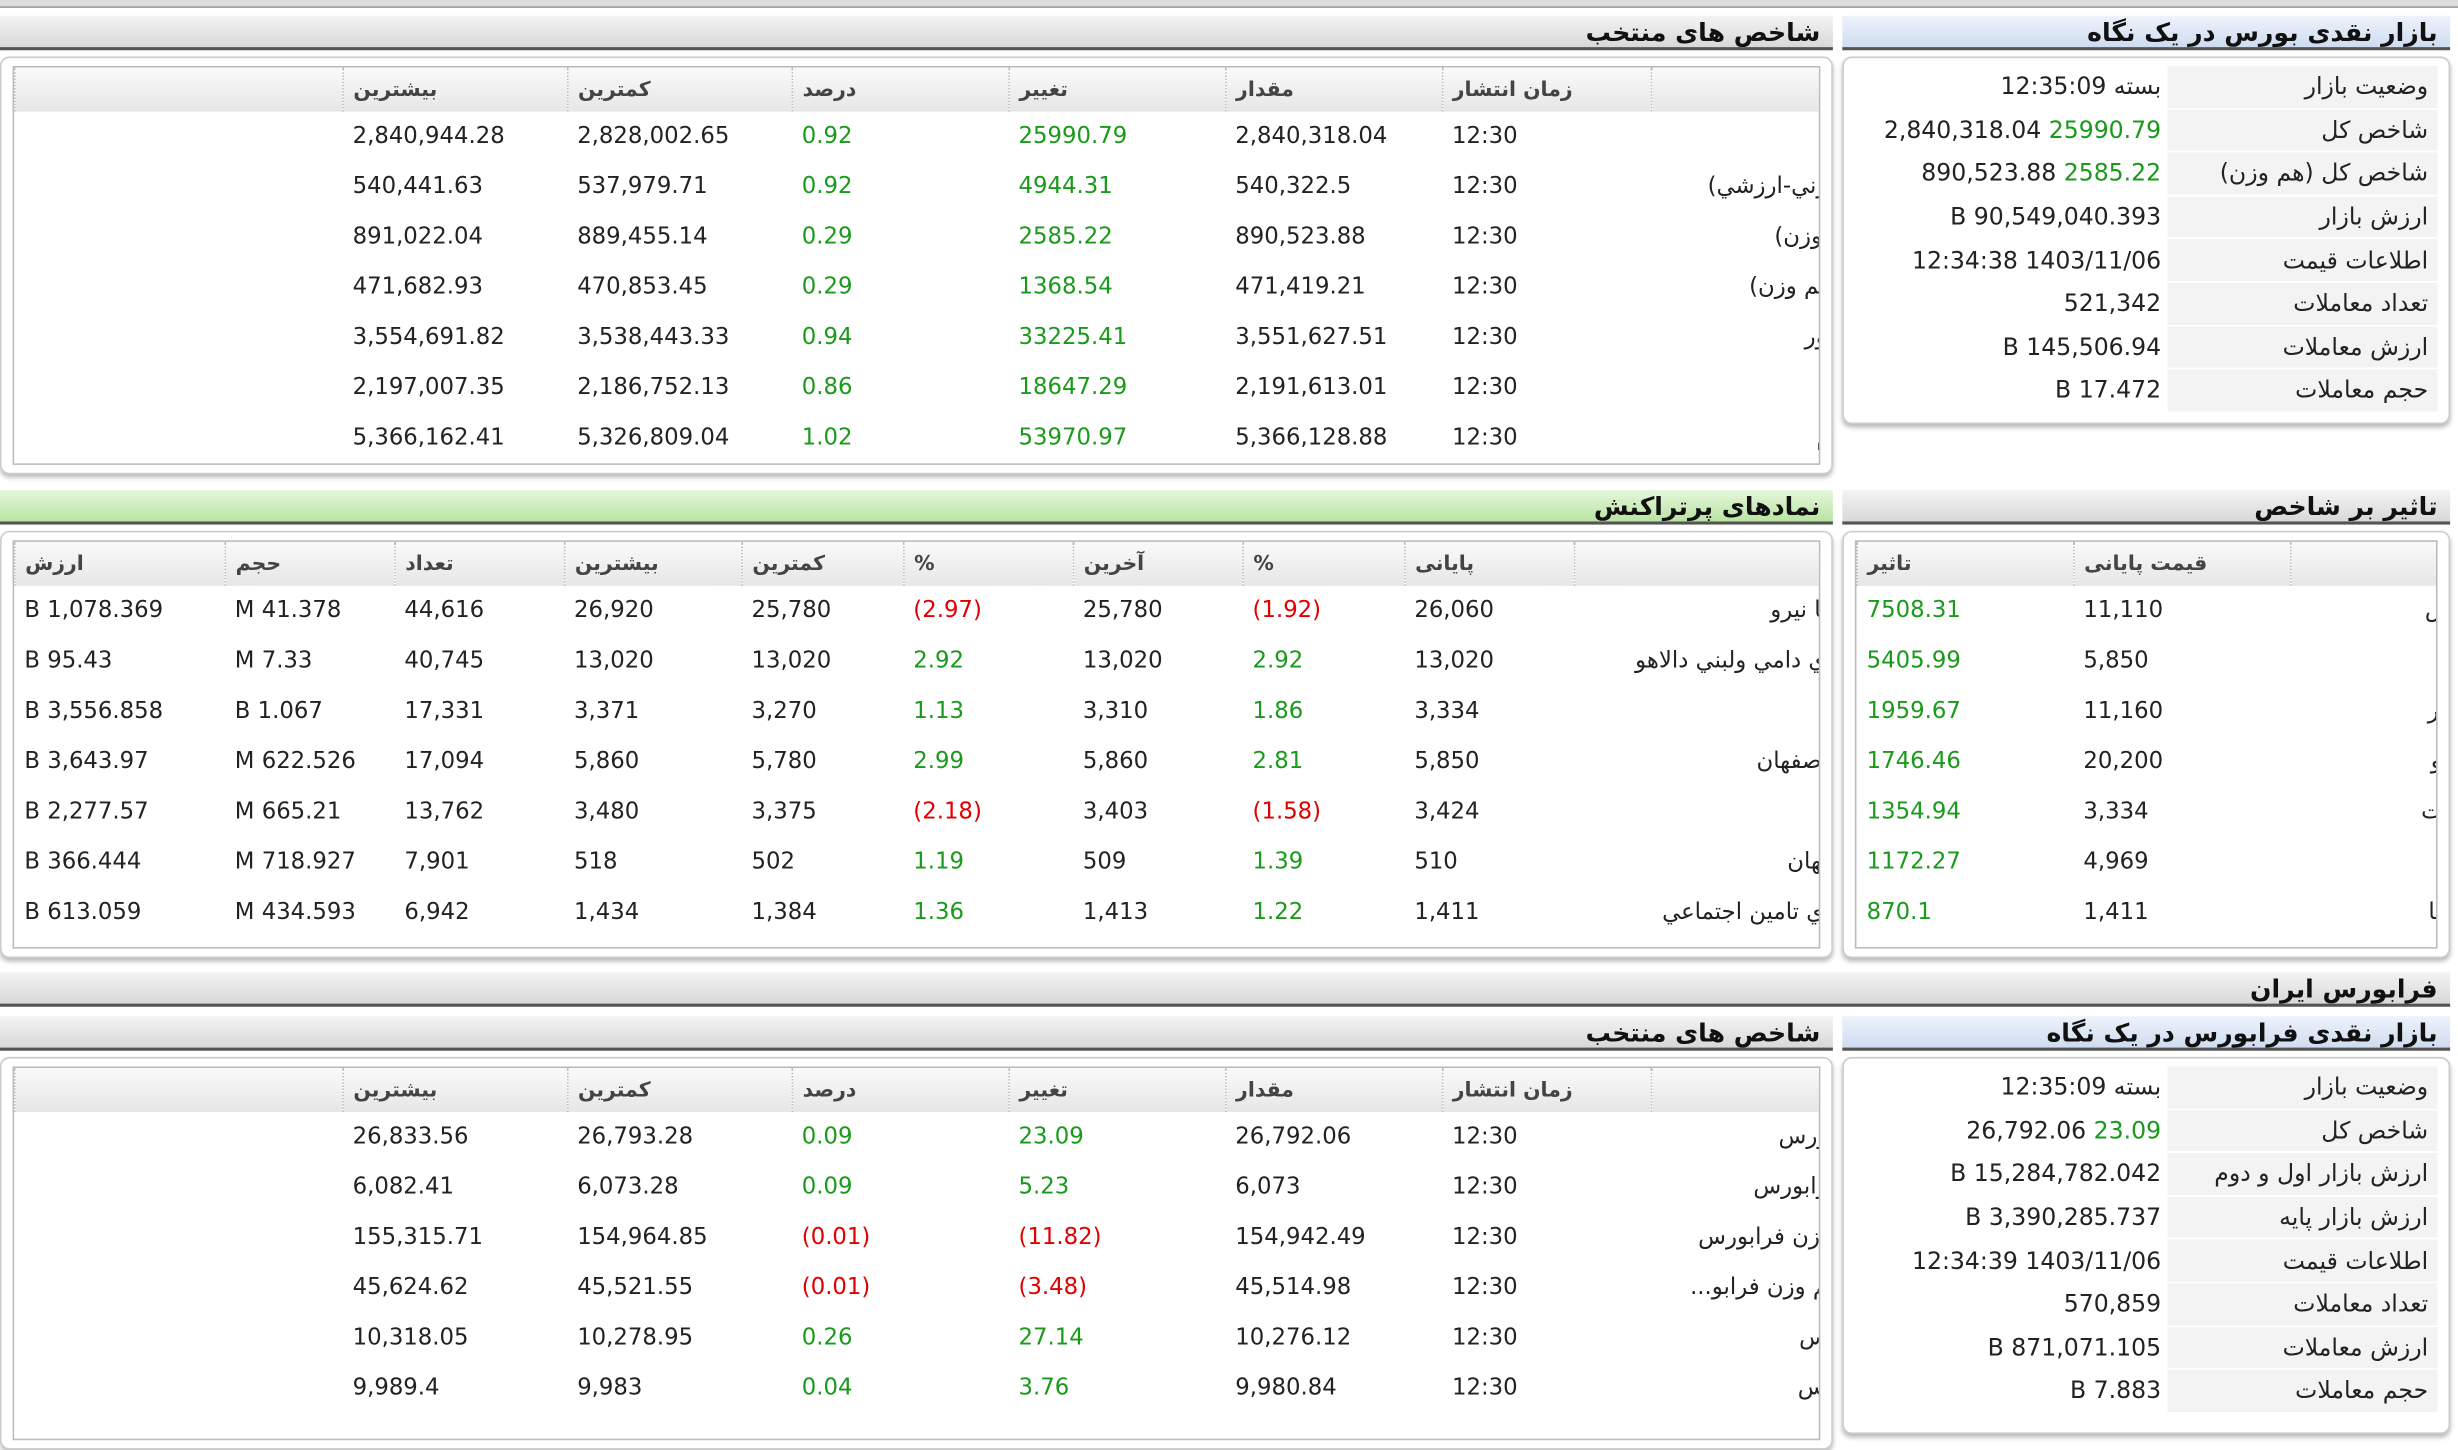 The width and height of the screenshot is (2458, 1450). What do you see at coordinates (2116, 661) in the screenshot?
I see `cell: 5,850` at bounding box center [2116, 661].